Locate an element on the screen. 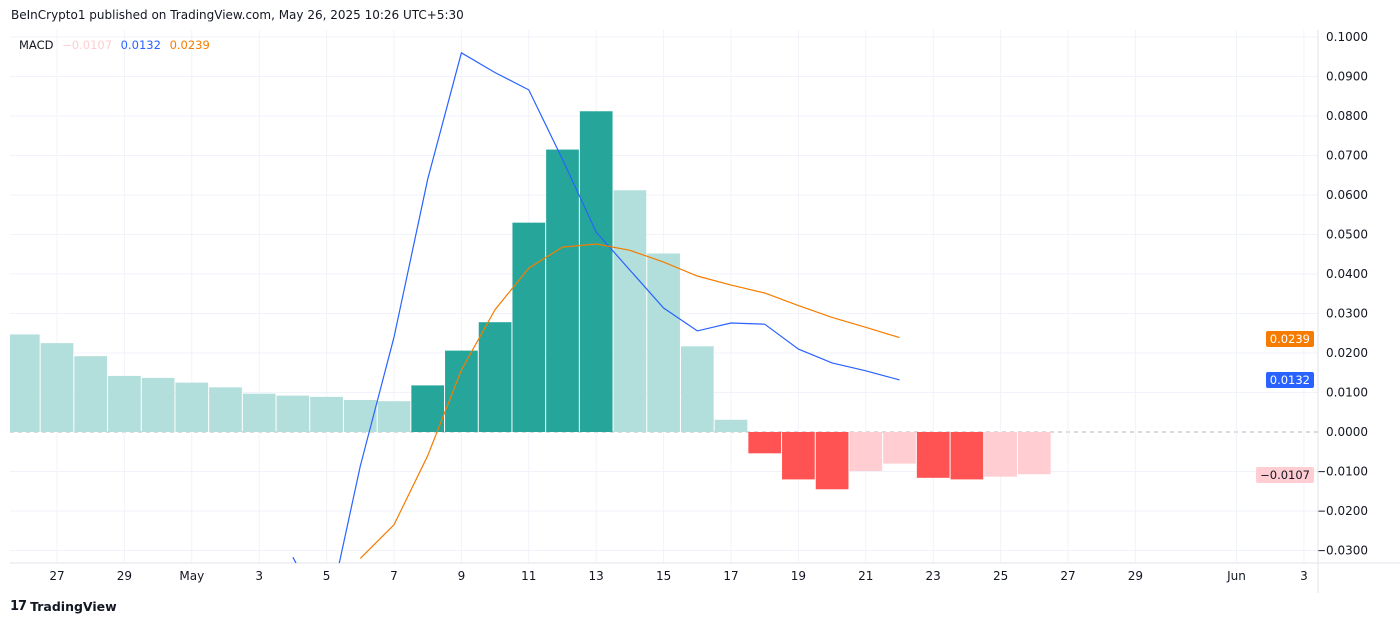  x-tick-label: 25 is located at coordinates (1000, 576).